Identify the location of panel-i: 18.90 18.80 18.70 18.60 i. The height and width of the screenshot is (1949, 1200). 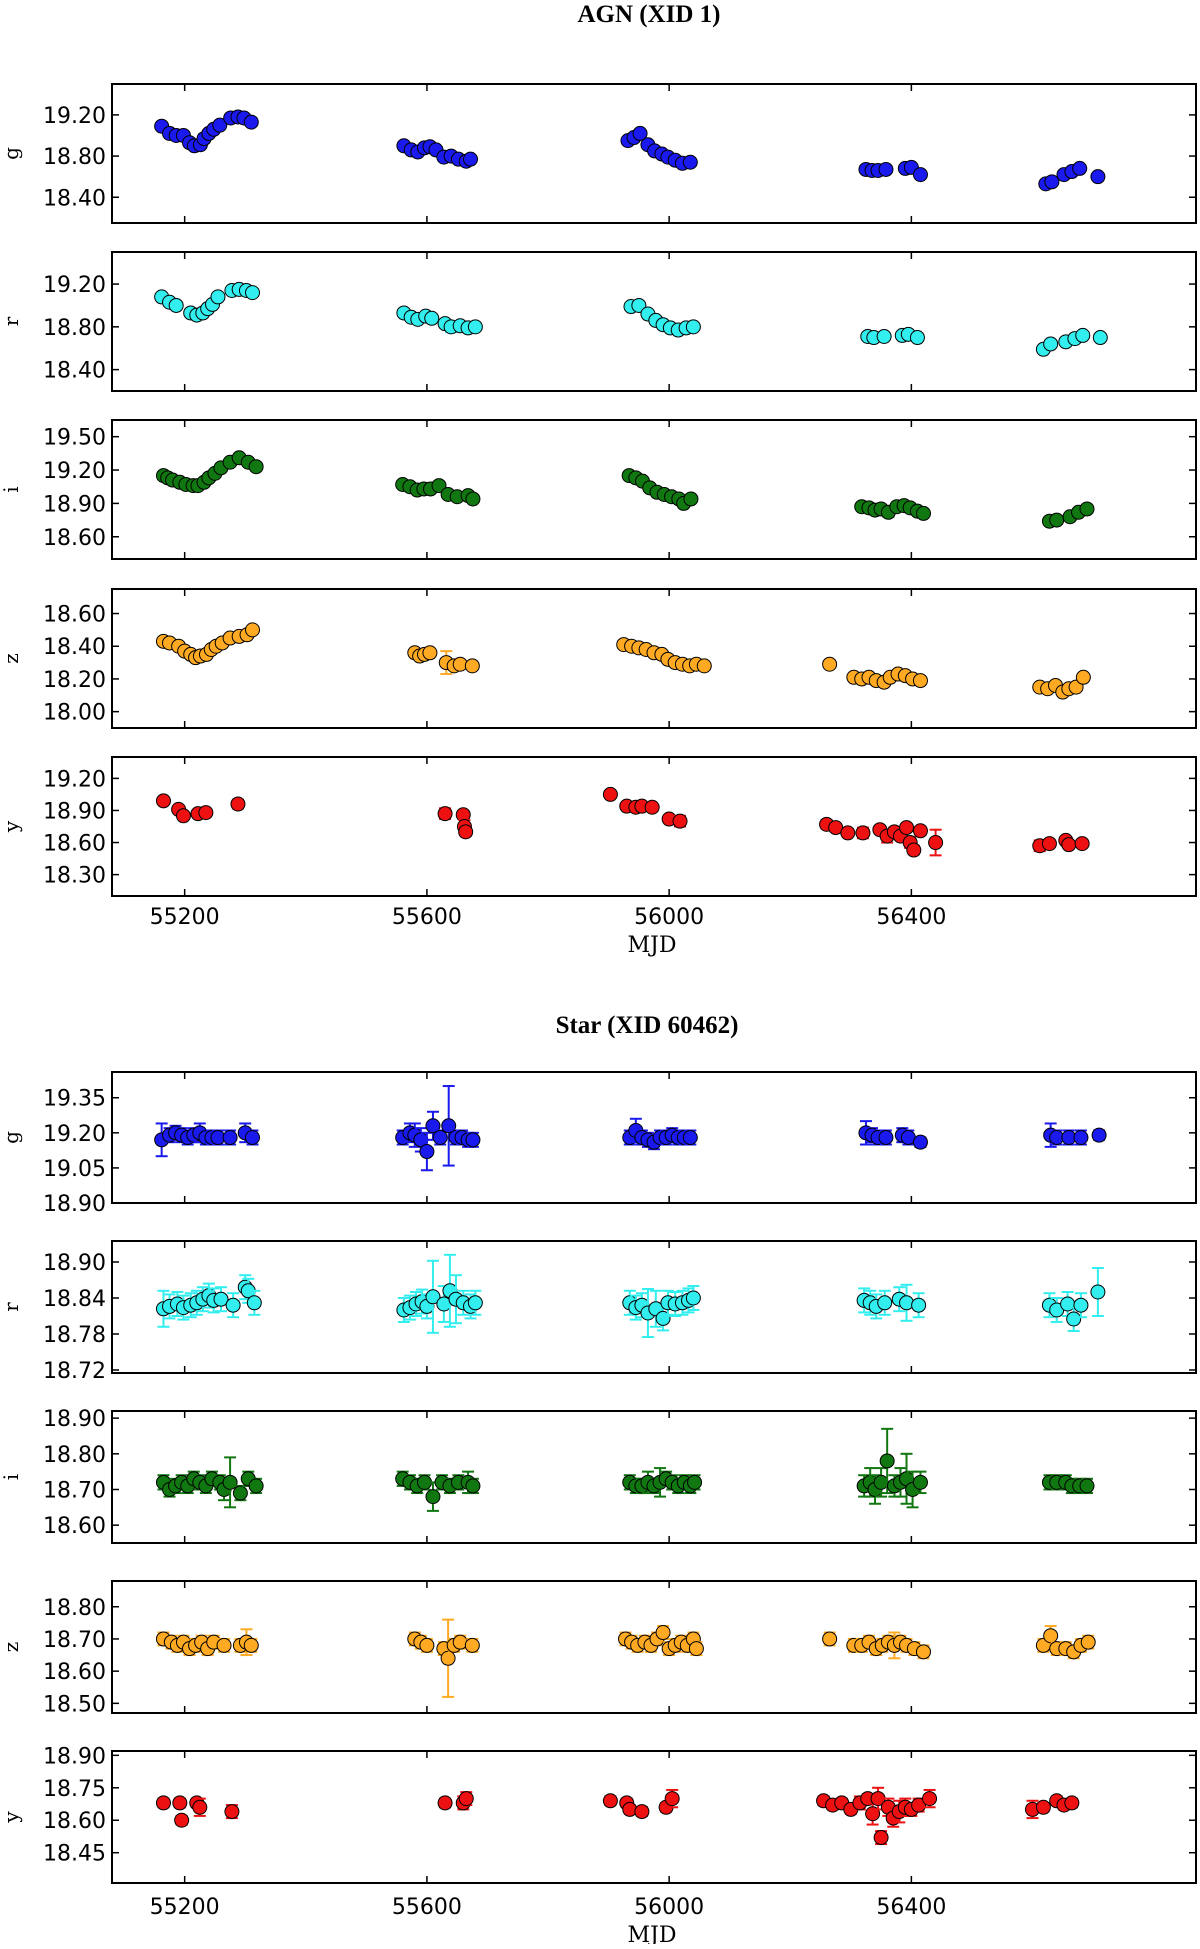
(598, 1475).